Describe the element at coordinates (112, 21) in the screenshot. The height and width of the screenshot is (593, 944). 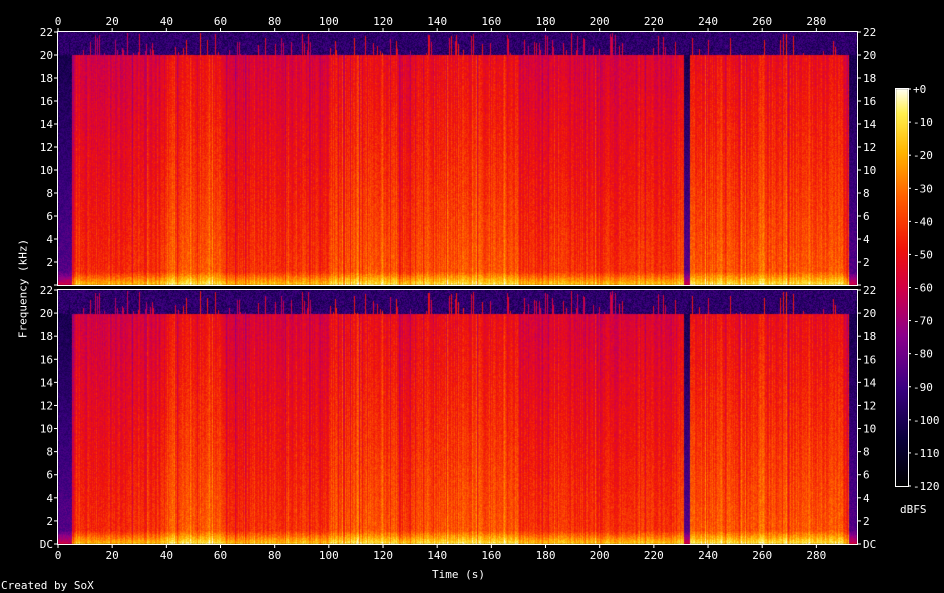
I see `x-tick-label-top-1: 20` at that location.